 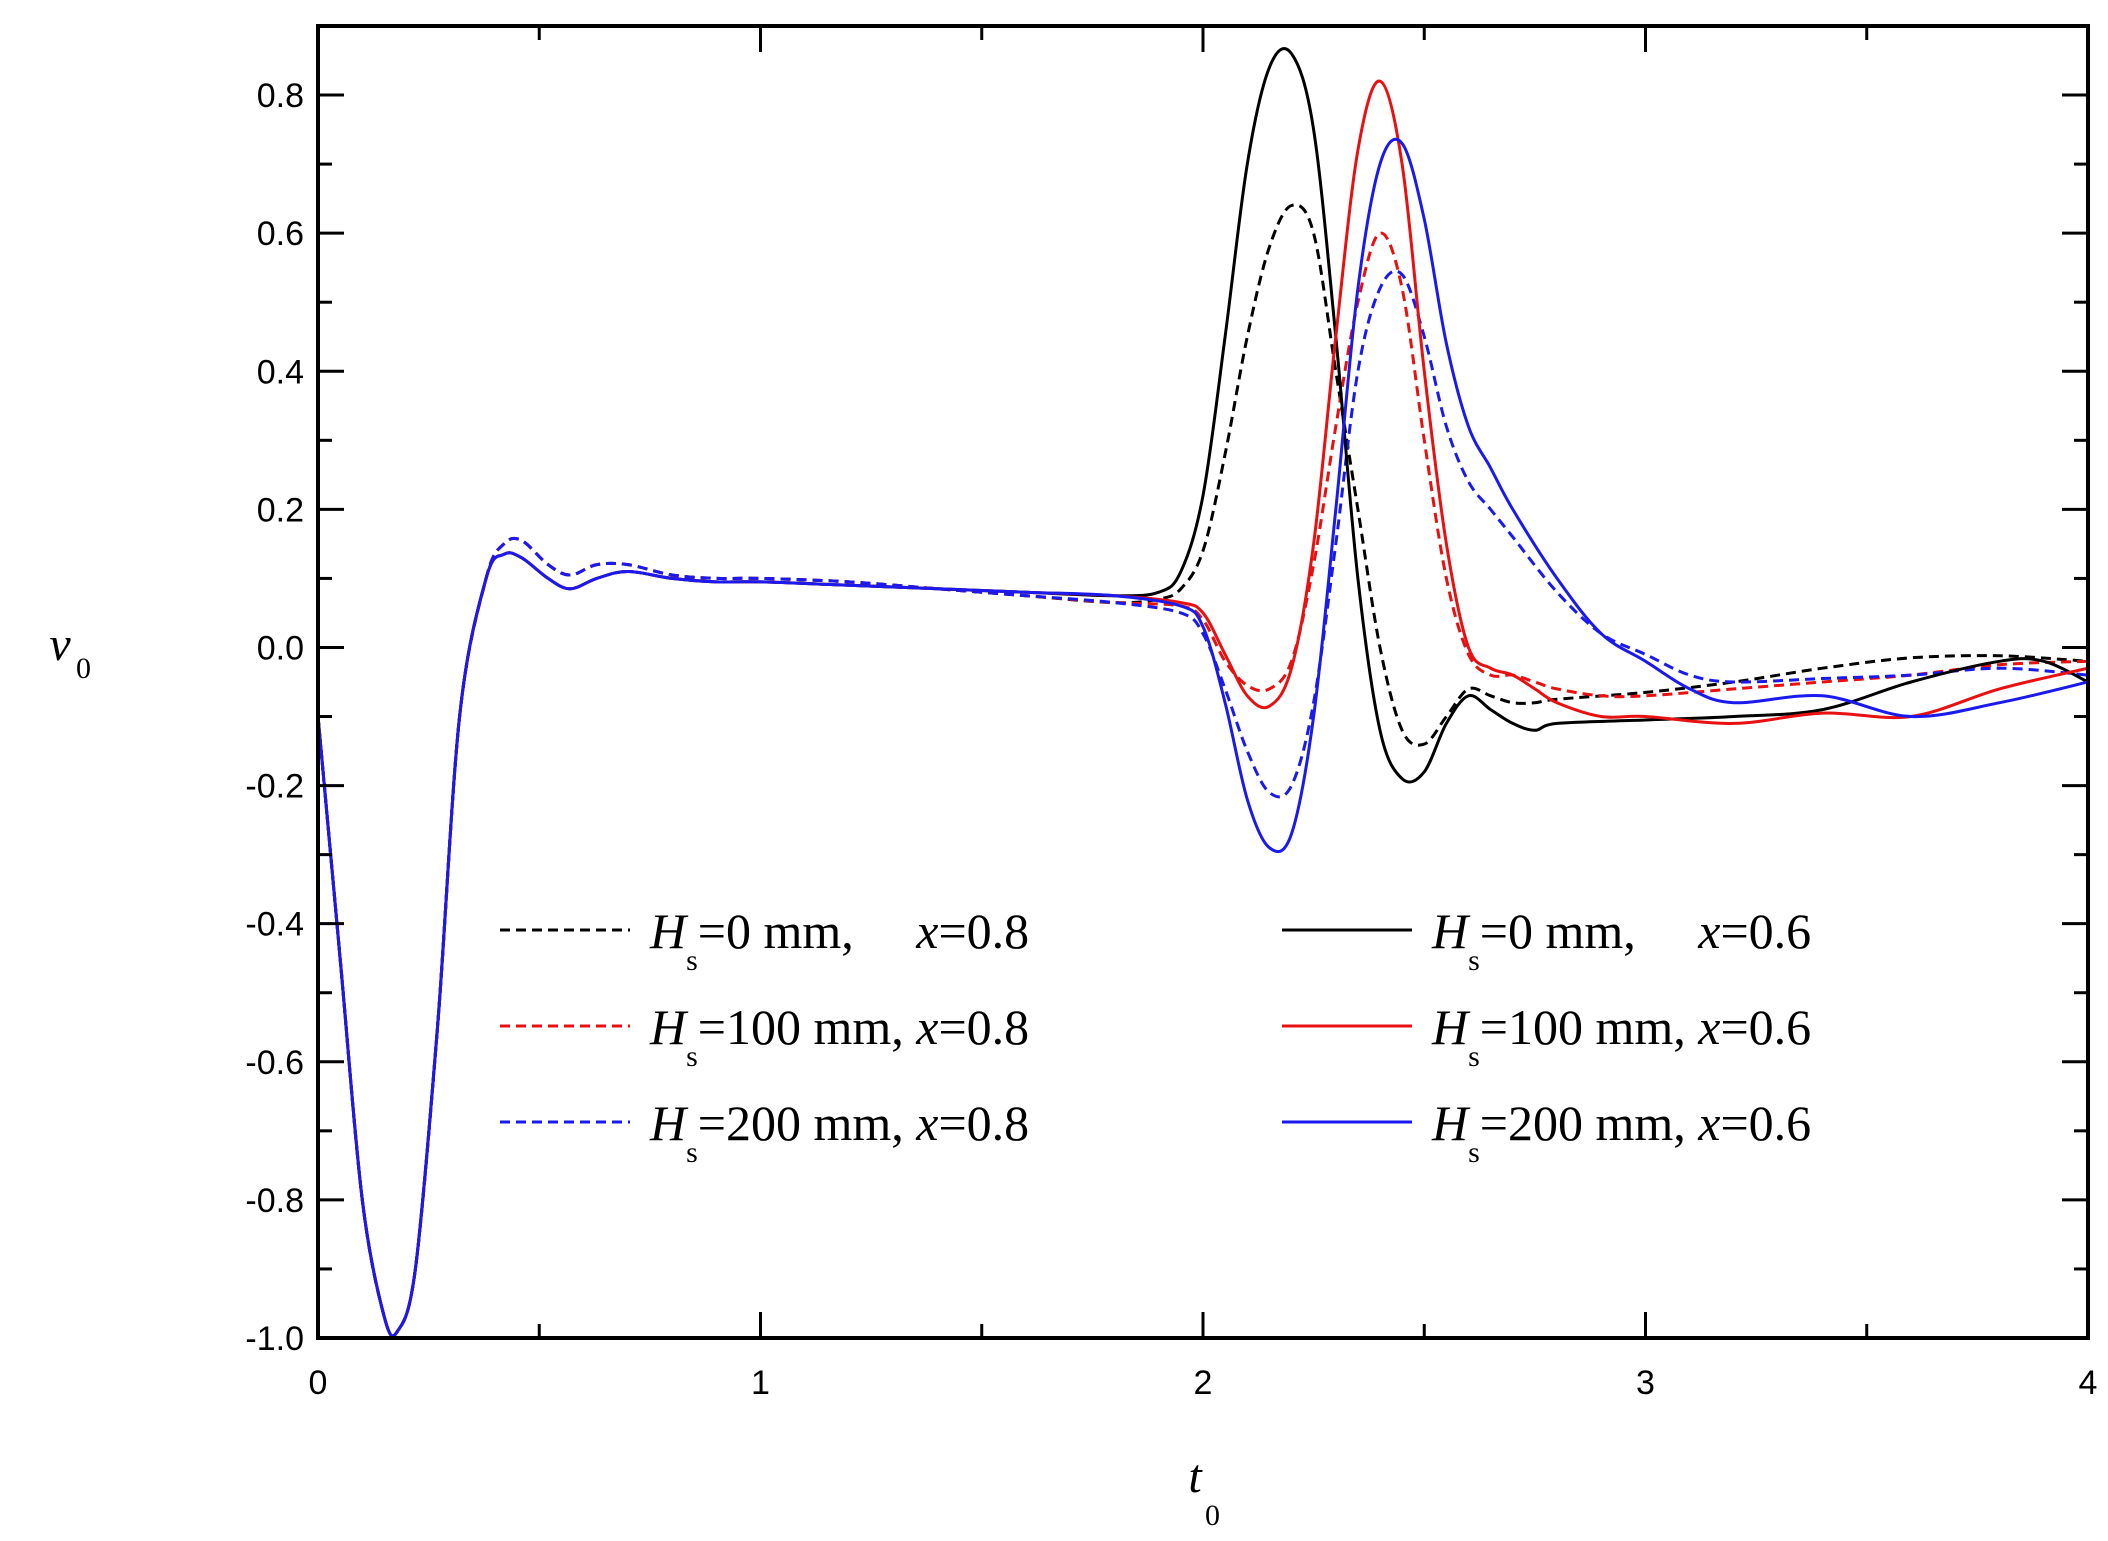 I want to click on y-tick-label: 0.2, so click(x=280, y=510).